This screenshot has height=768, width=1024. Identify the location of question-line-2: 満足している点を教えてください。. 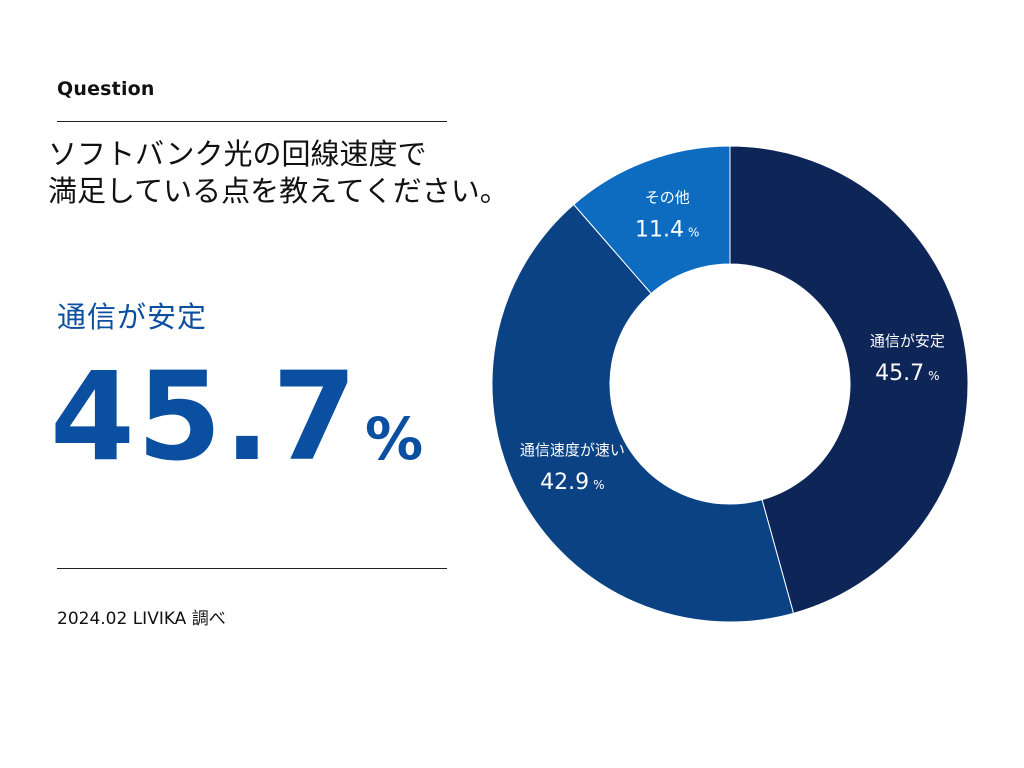
(278, 191).